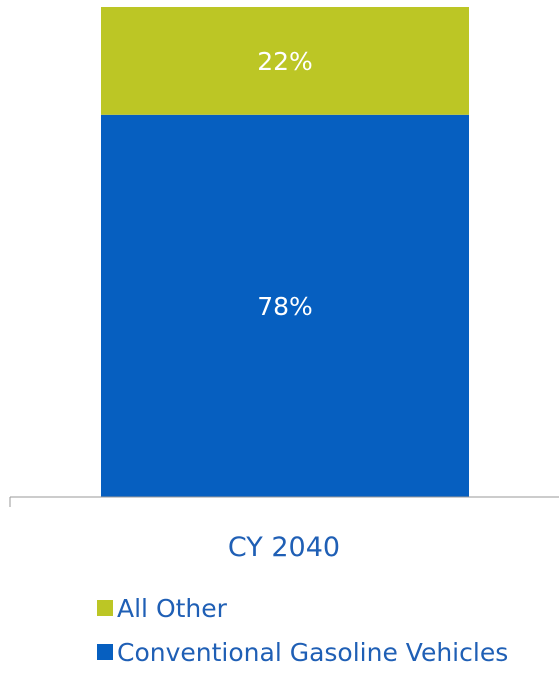 The image size is (559, 678). I want to click on data-label-all-other: 22%, so click(285, 61).